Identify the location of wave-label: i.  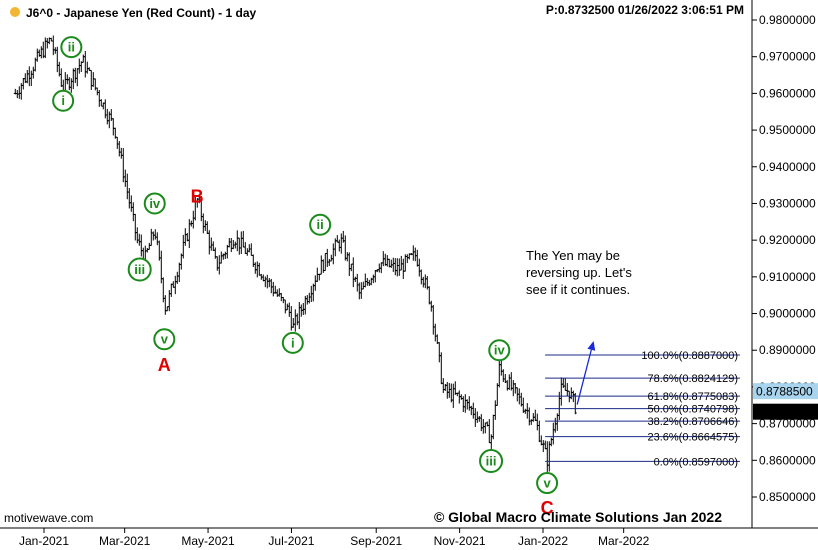
(293, 342).